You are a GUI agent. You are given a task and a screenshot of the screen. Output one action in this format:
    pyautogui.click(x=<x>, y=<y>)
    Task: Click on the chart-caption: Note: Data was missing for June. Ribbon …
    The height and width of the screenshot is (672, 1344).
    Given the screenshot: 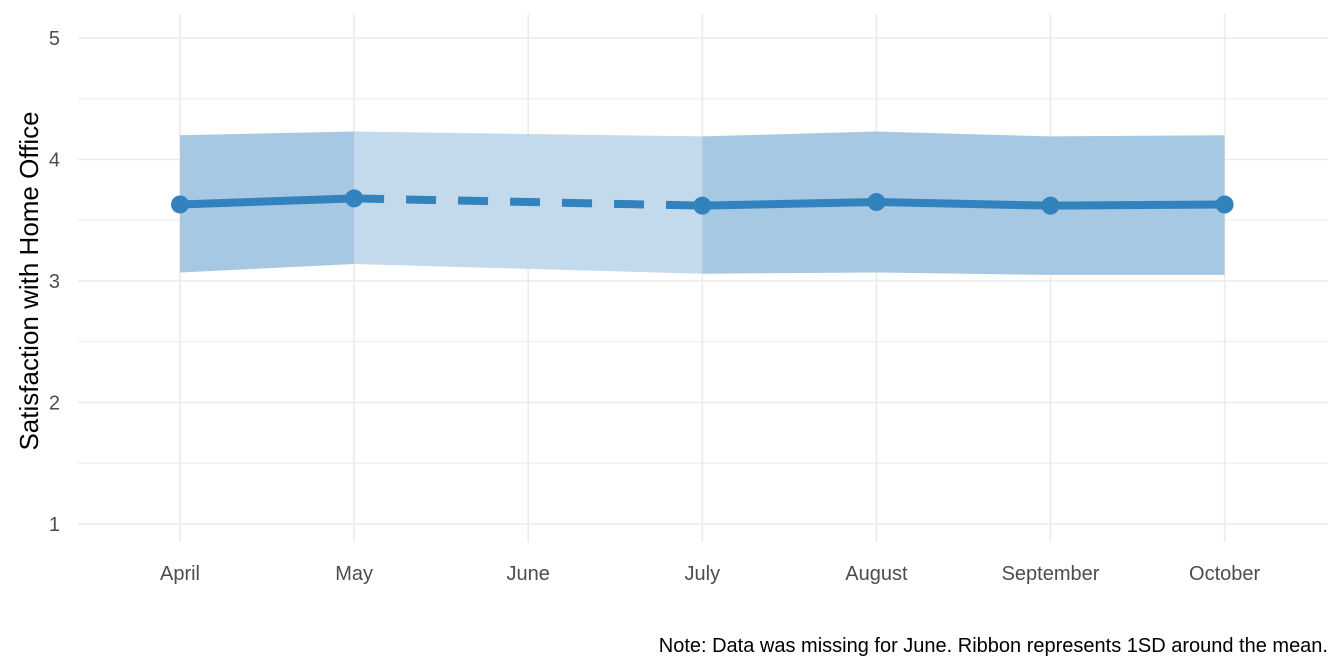 What is the action you would take?
    pyautogui.click(x=993, y=646)
    